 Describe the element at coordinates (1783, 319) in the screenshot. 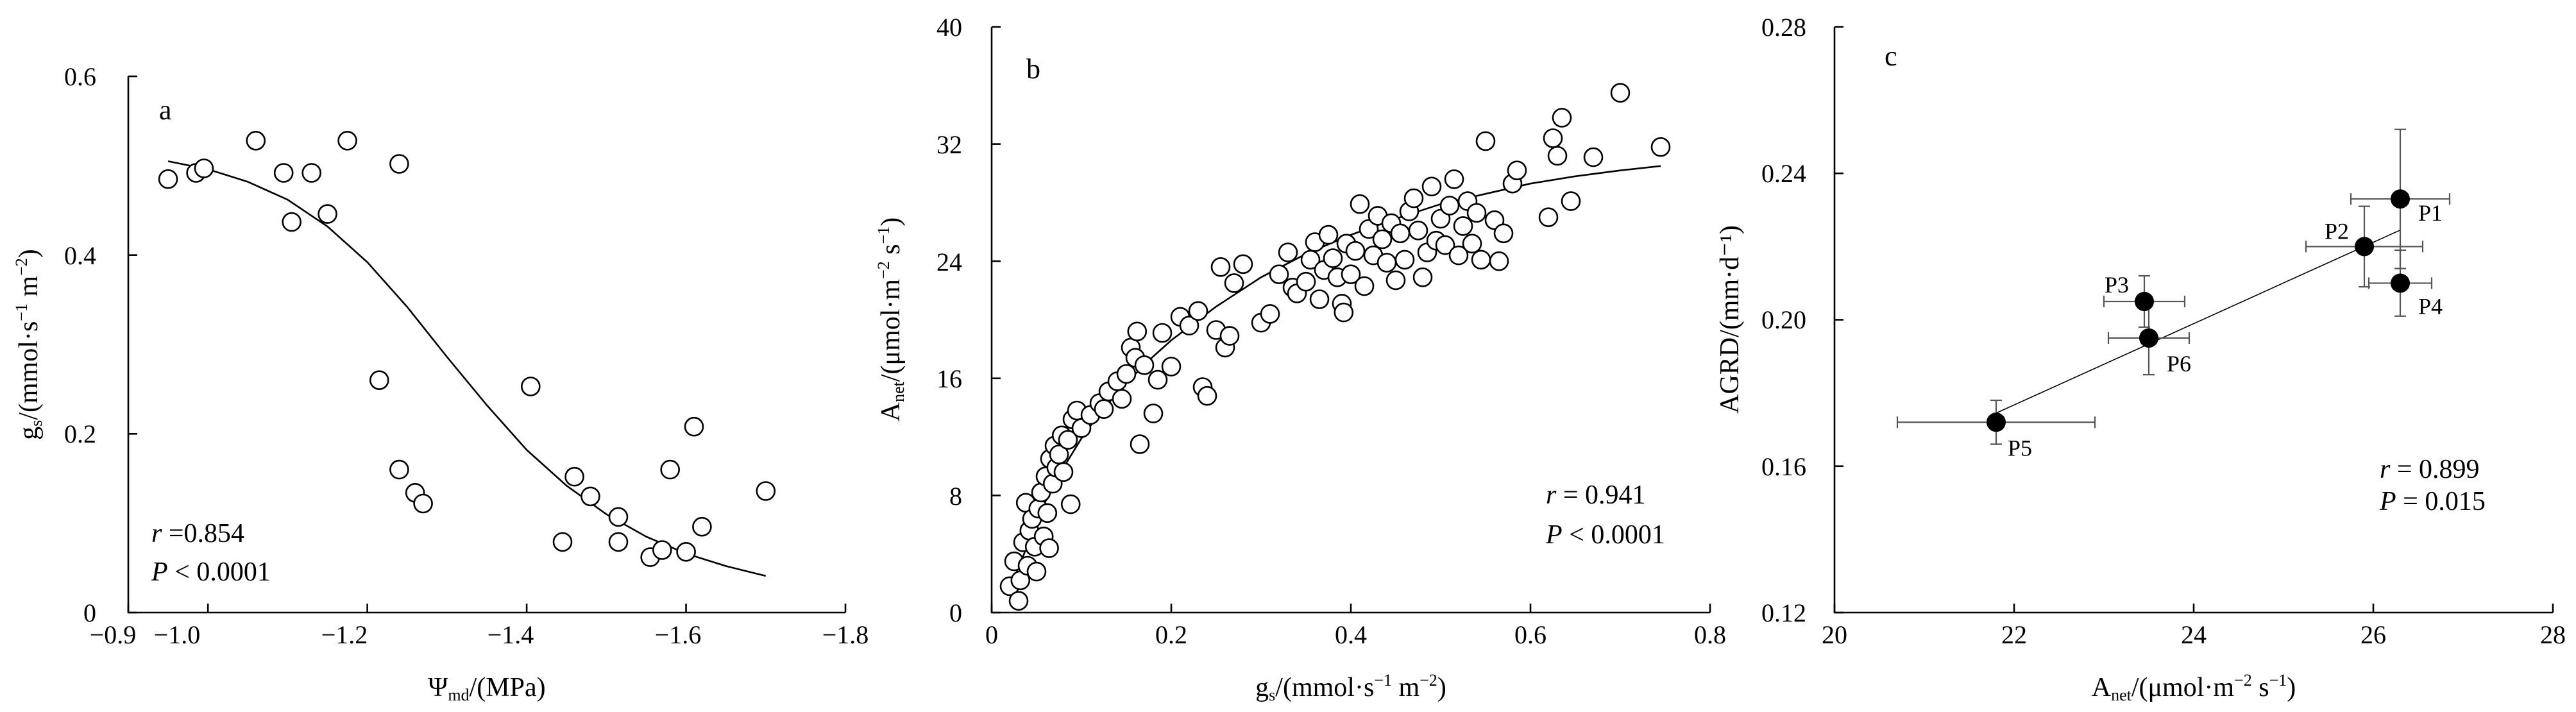

I see `panel-c-ytick-label: 0.20` at that location.